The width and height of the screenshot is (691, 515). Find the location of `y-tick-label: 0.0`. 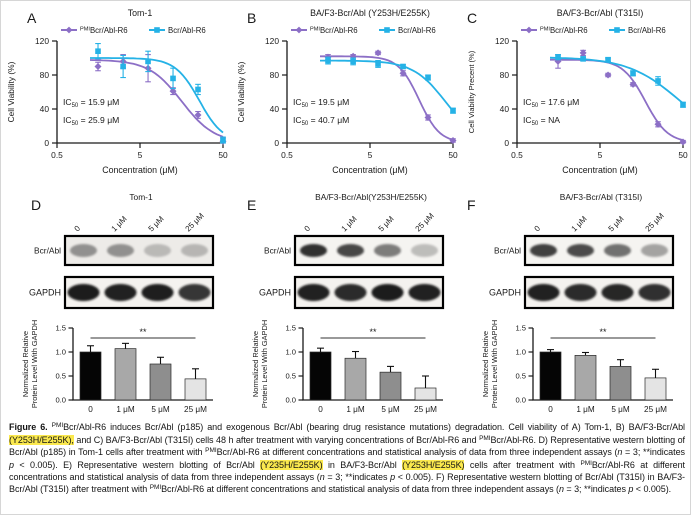

y-tick-label: 0.0 is located at coordinates (520, 400).